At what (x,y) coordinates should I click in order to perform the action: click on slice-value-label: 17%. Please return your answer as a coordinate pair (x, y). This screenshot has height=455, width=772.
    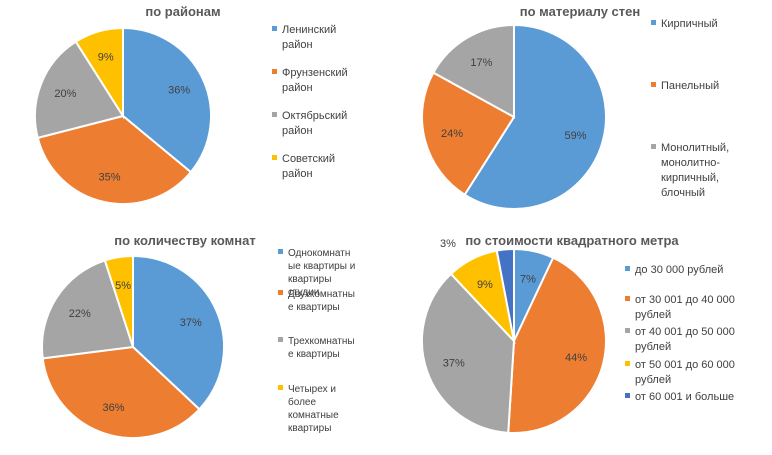
    Looking at the image, I should click on (481, 63).